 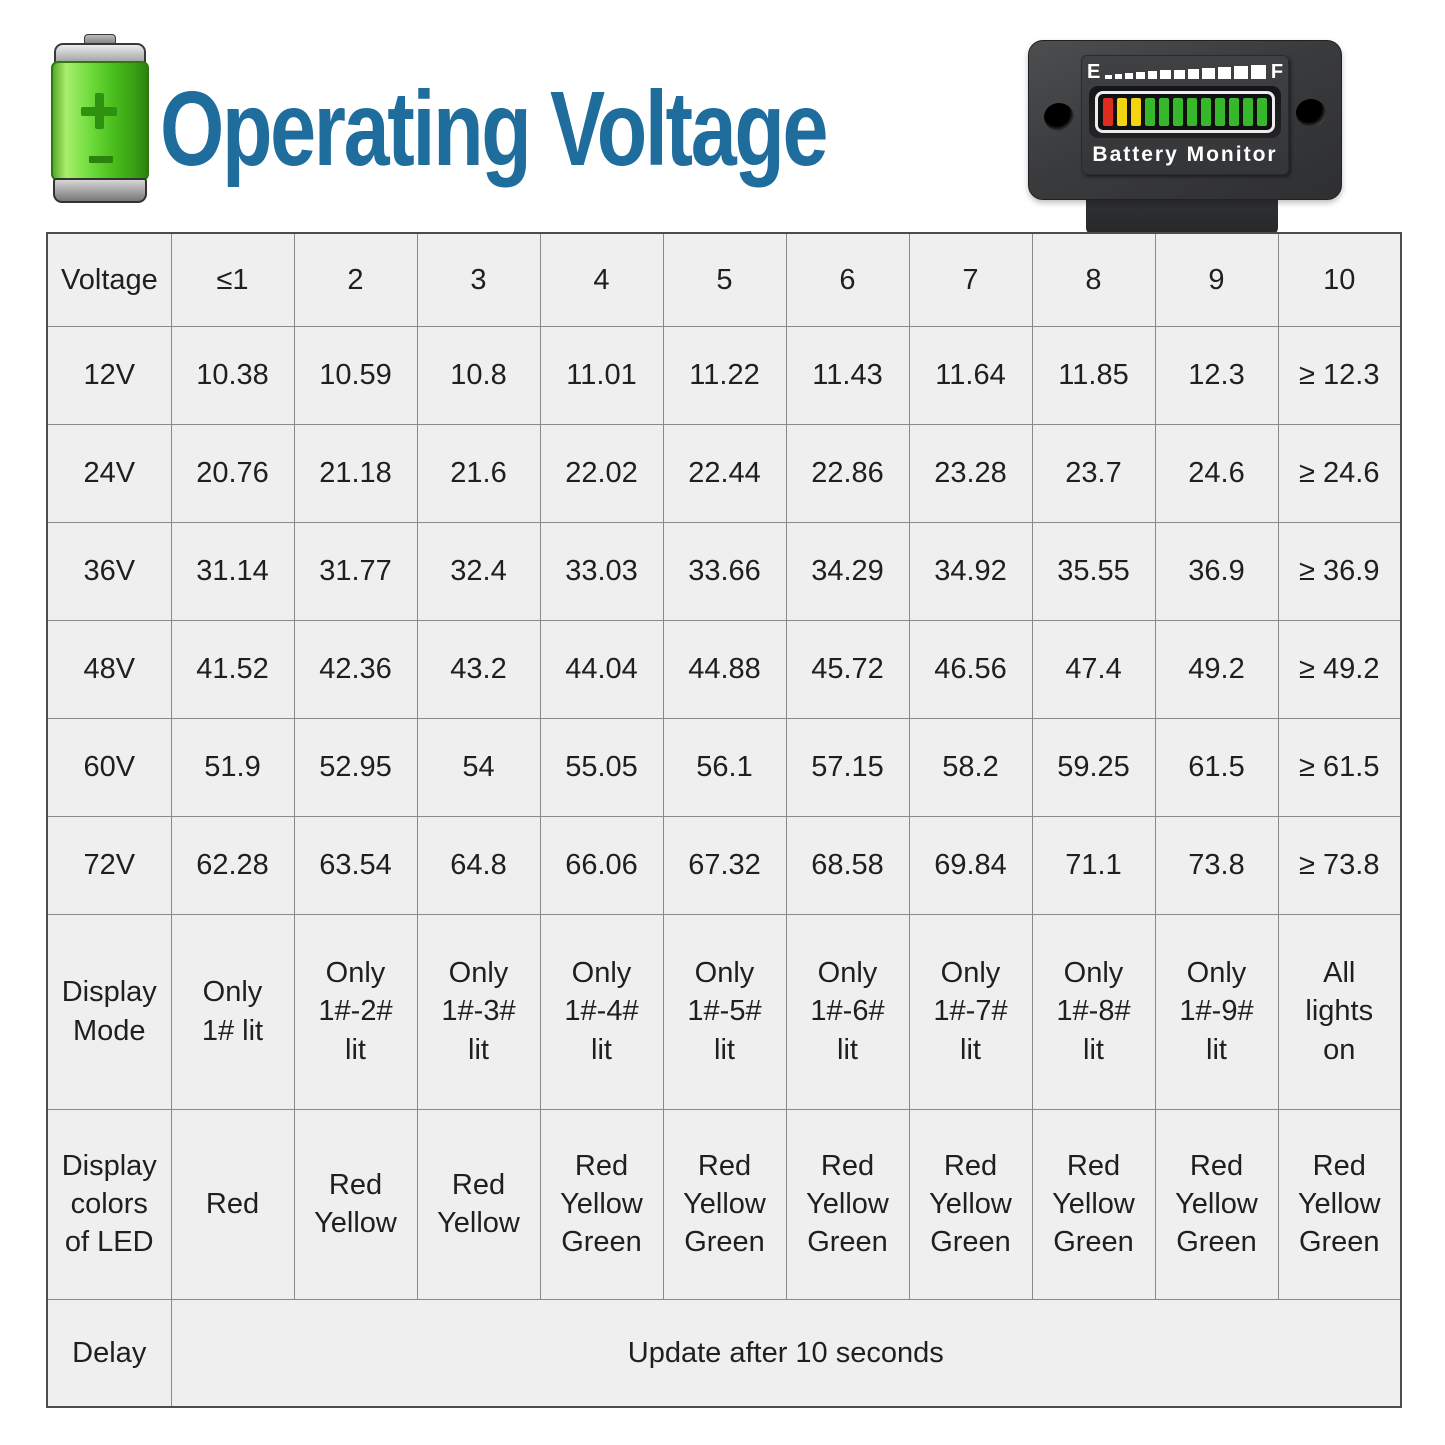 What do you see at coordinates (1093, 473) in the screenshot?
I see `table-cell: 23.7` at bounding box center [1093, 473].